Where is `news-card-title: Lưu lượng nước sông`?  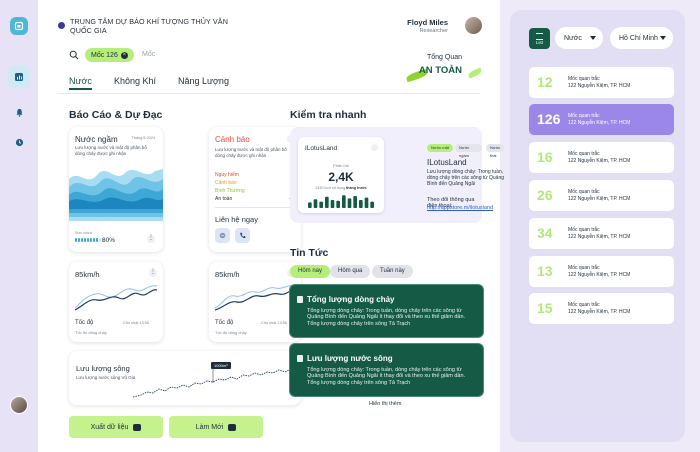
news-card-title: Lưu lượng nước sông is located at coordinates (350, 358).